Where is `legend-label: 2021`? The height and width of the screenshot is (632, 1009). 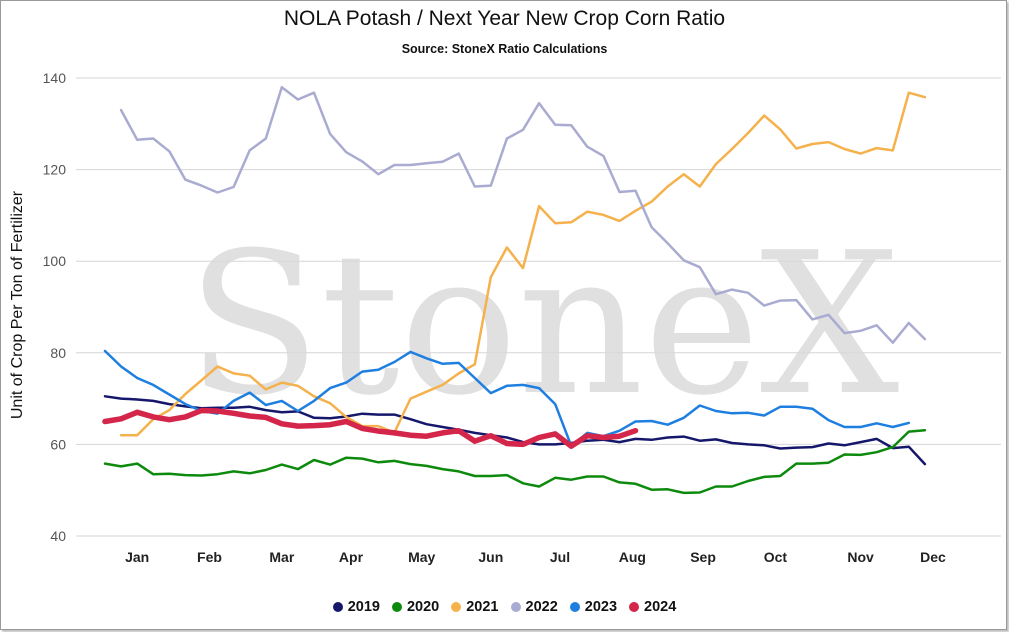
legend-label: 2021 is located at coordinates (482, 607).